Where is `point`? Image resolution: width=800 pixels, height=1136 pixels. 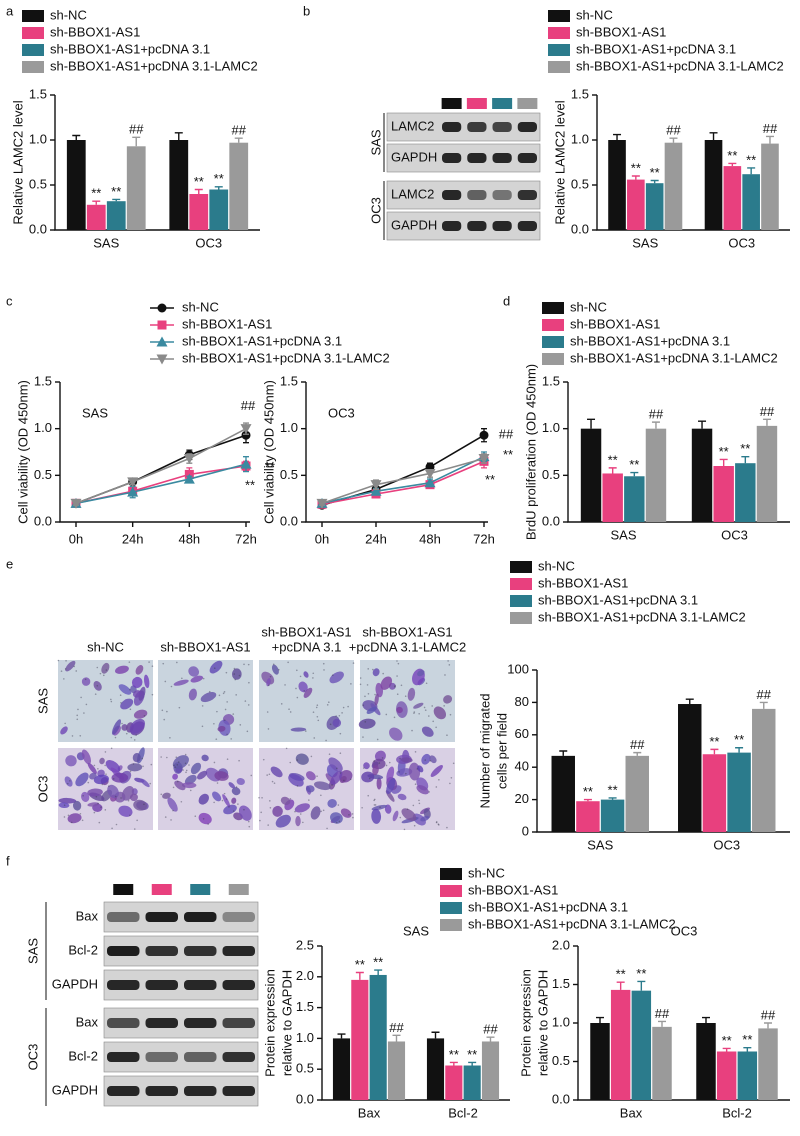 point is located at coordinates (484, 459).